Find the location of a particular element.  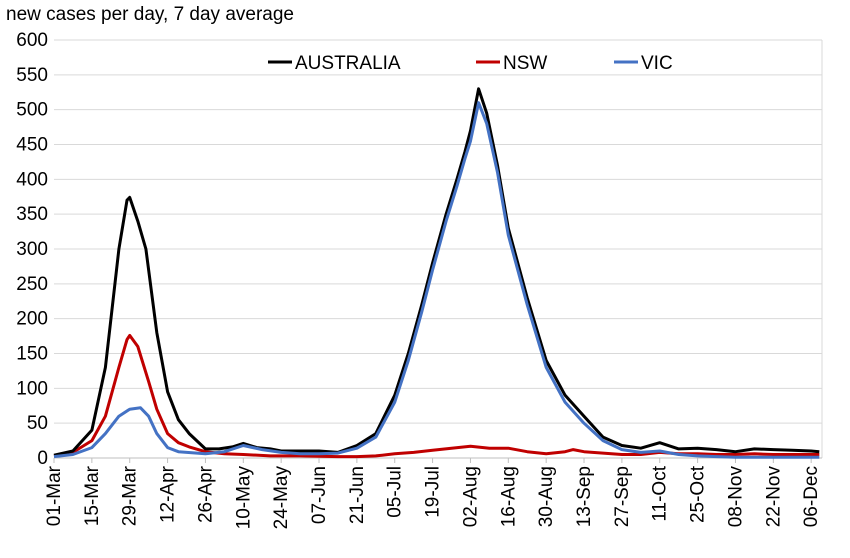

y-tick-label: 400 is located at coordinates (32, 179).